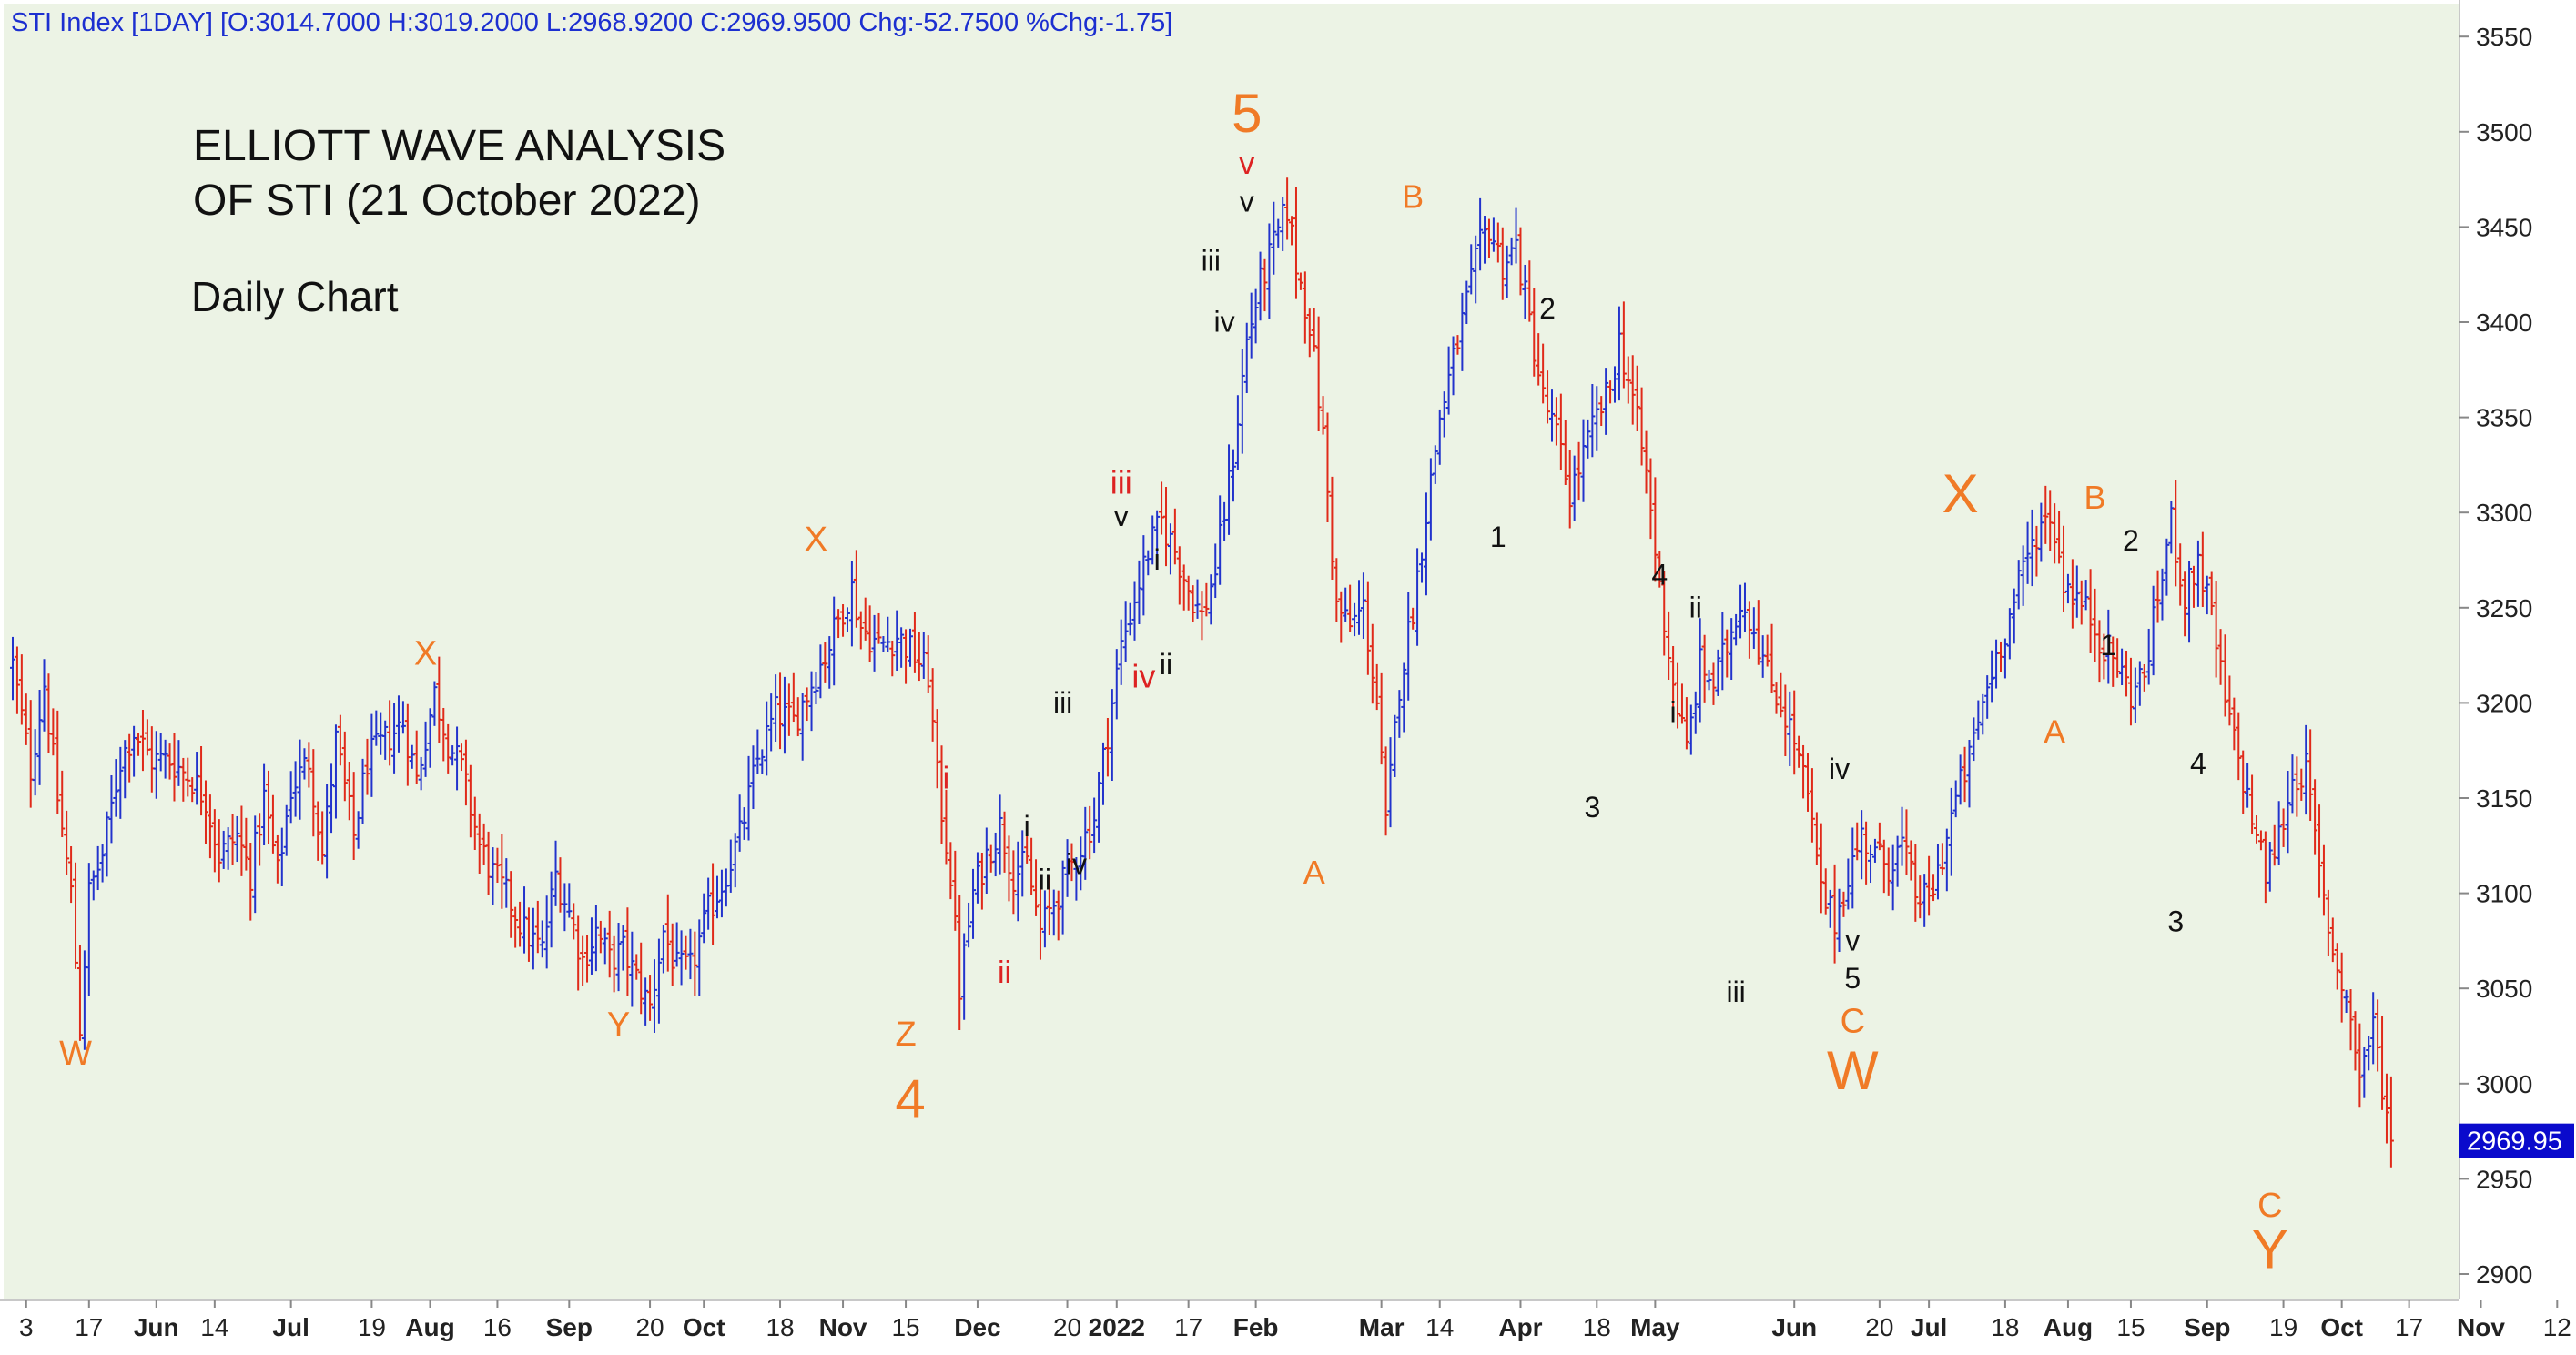  What do you see at coordinates (2269, 1206) in the screenshot?
I see `wave-label: C` at bounding box center [2269, 1206].